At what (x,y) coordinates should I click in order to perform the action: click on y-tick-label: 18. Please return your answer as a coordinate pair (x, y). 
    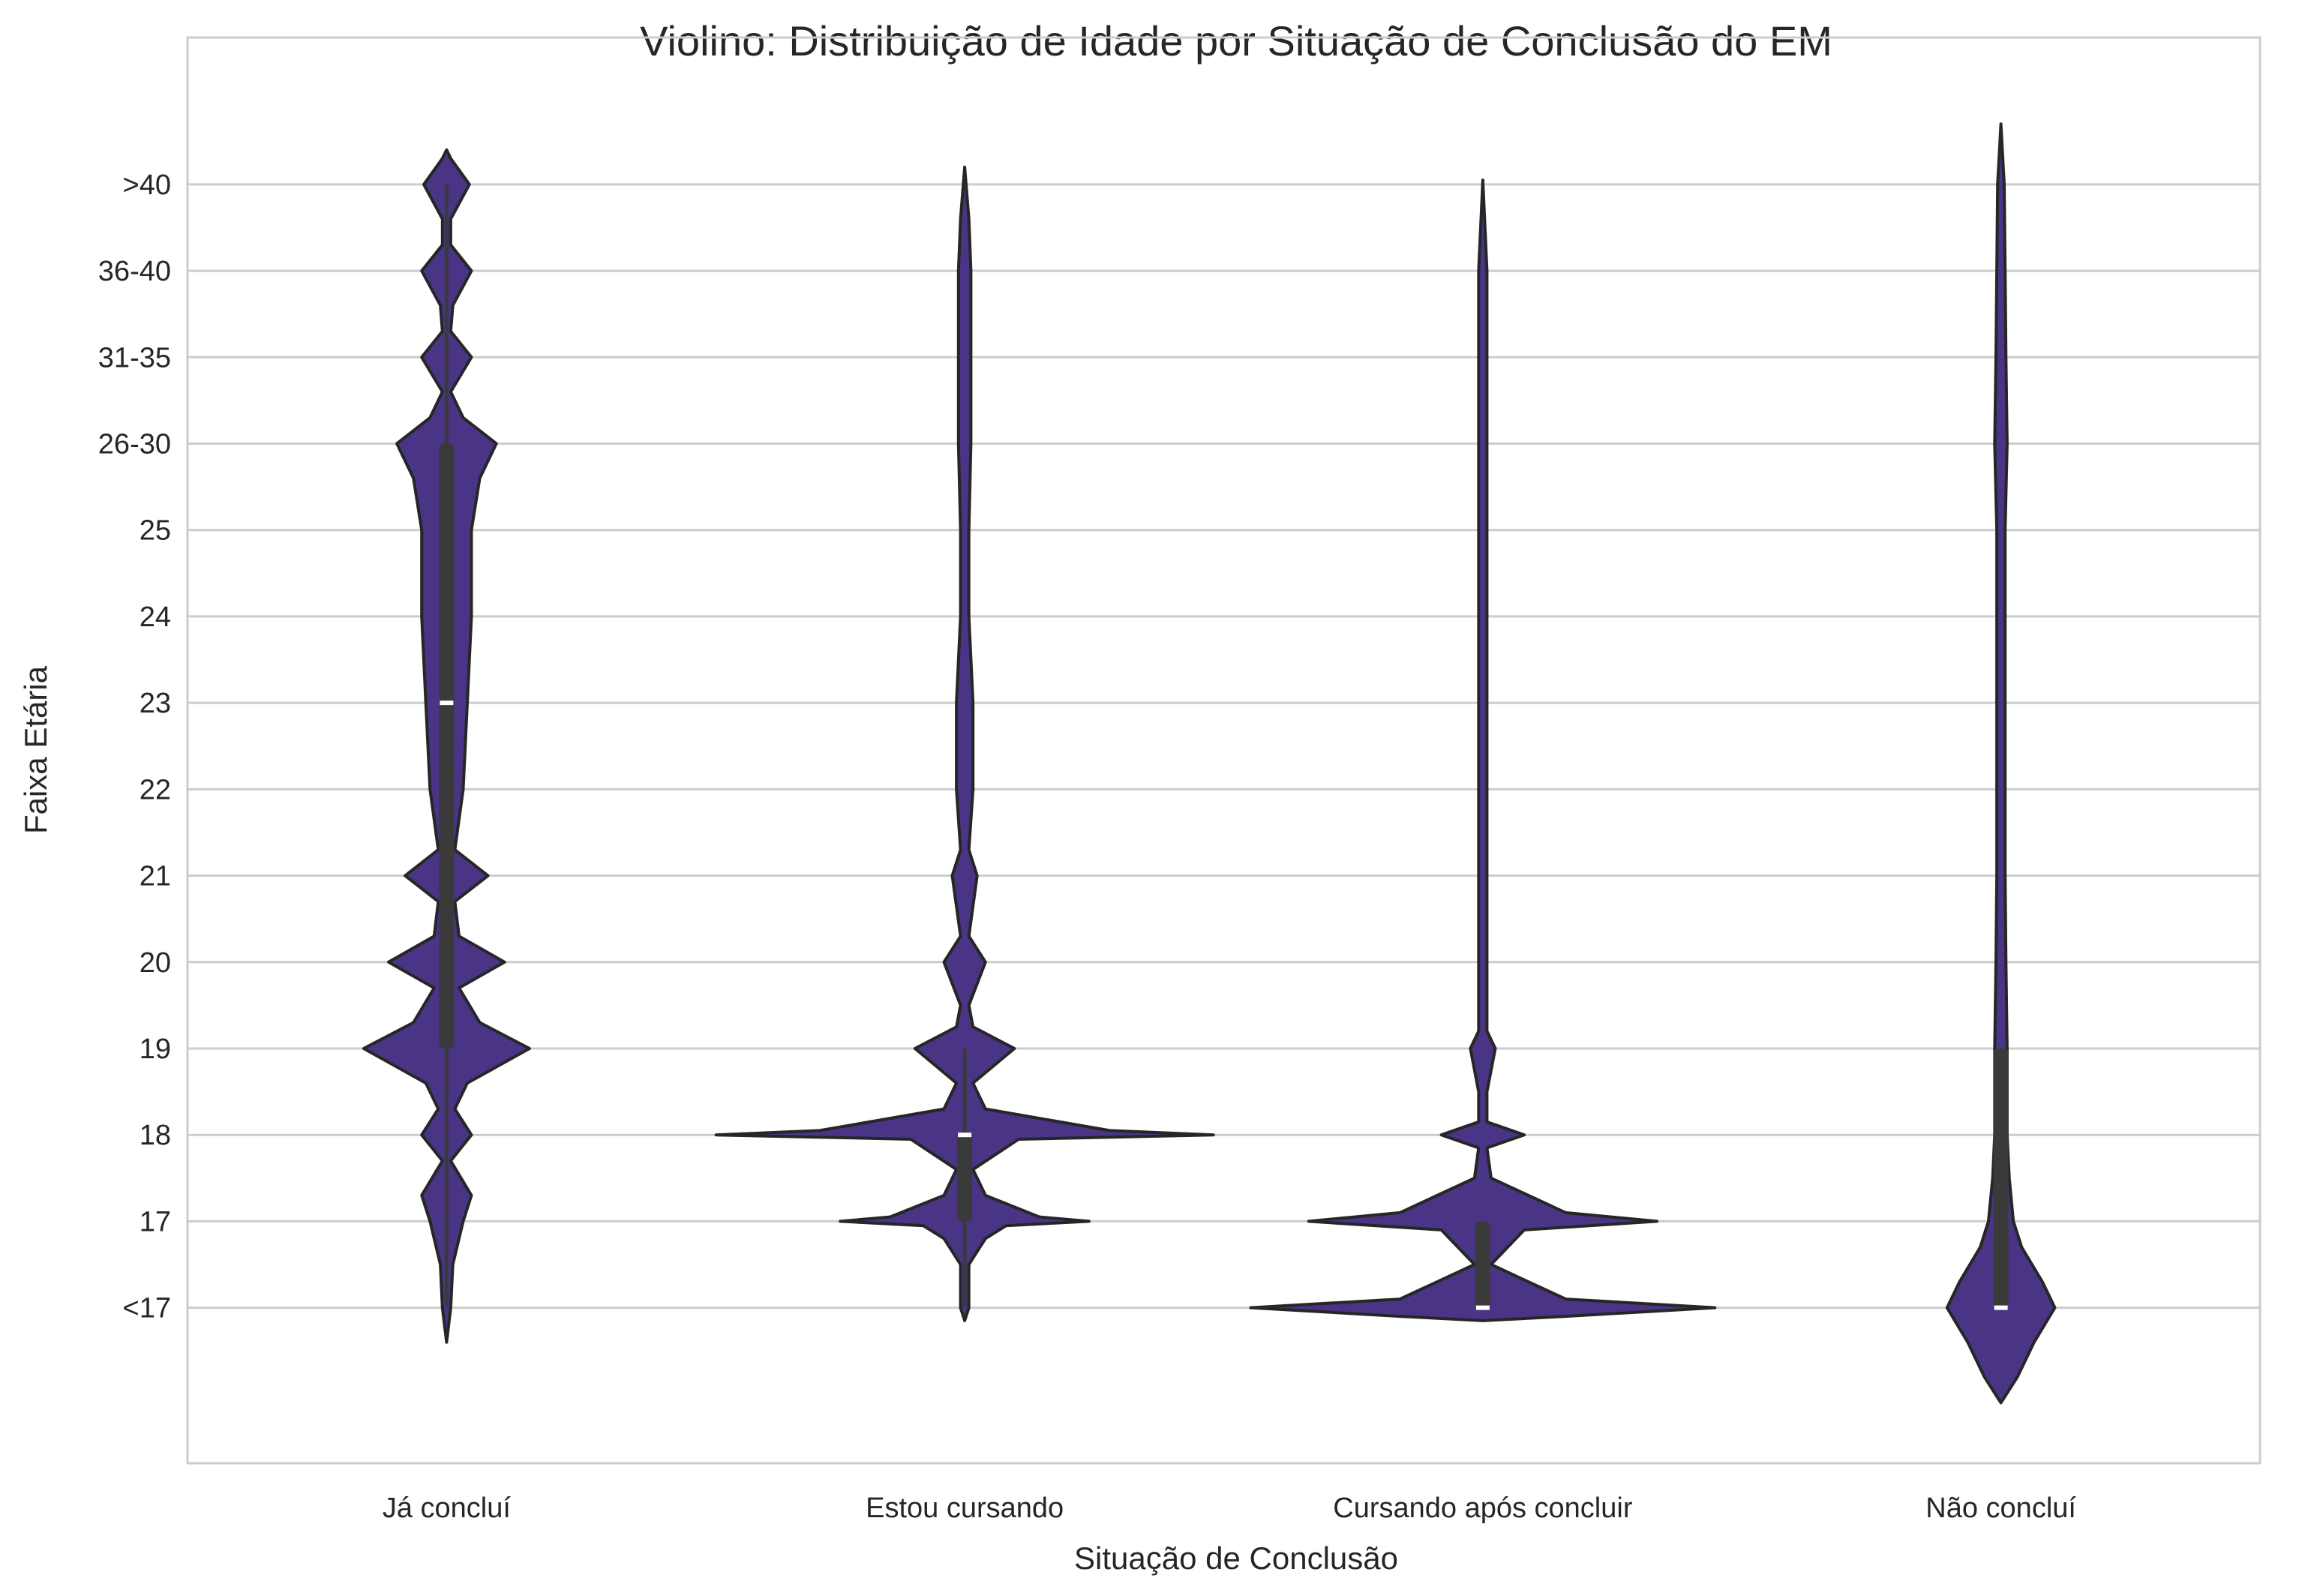
    Looking at the image, I should click on (155, 1135).